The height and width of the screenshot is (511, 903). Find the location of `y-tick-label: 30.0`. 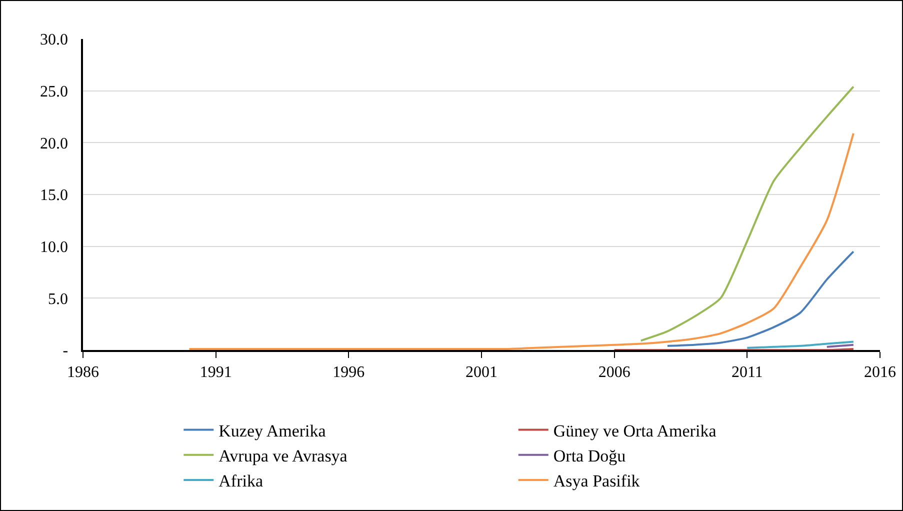

y-tick-label: 30.0 is located at coordinates (54, 40).